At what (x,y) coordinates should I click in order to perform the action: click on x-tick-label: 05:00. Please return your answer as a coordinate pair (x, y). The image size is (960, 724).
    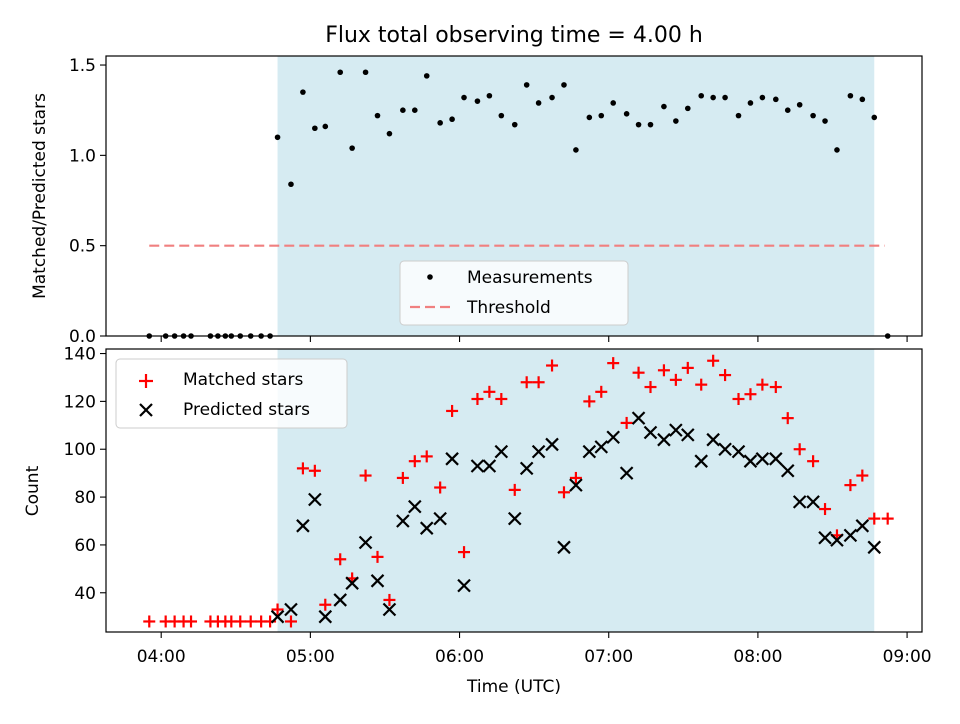
    Looking at the image, I should click on (310, 657).